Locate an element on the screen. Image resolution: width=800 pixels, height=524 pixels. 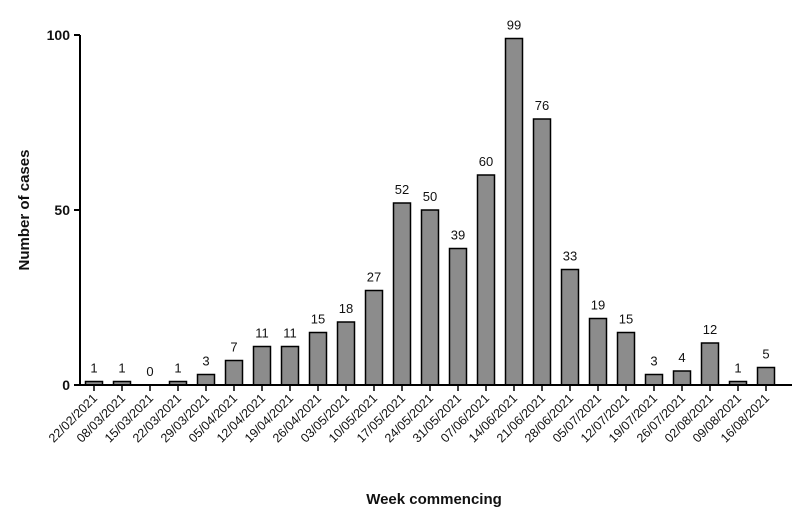
bar-value-label: 27 is located at coordinates (374, 277).